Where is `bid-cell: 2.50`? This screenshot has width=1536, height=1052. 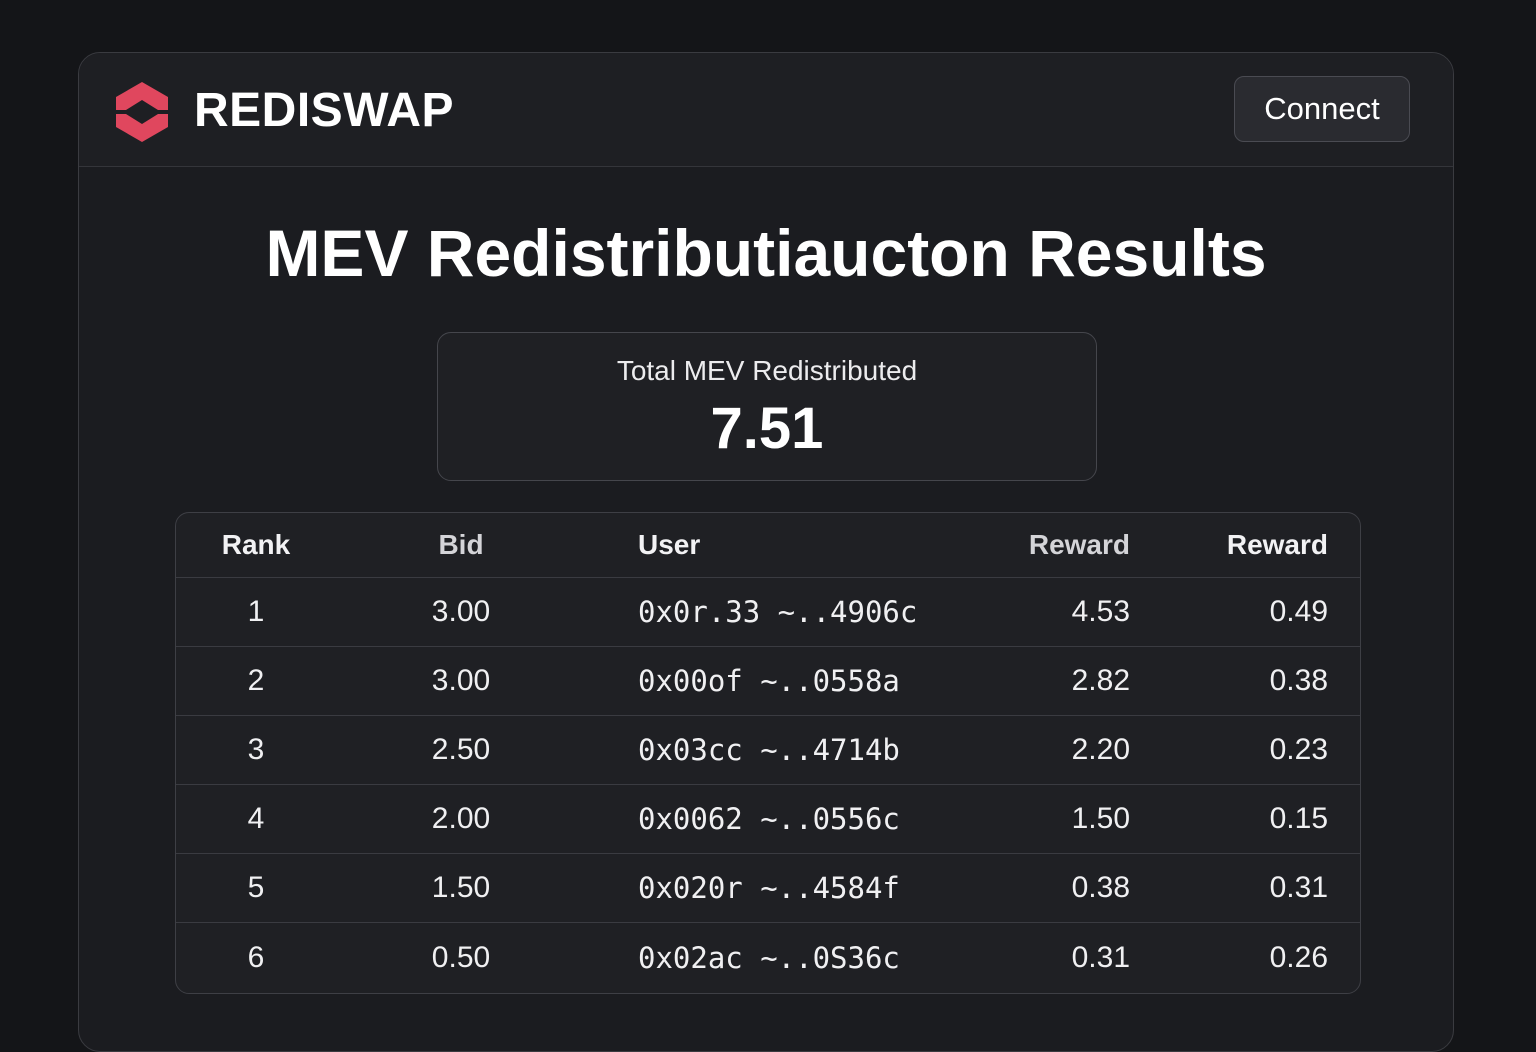 bid-cell: 2.50 is located at coordinates (461, 749).